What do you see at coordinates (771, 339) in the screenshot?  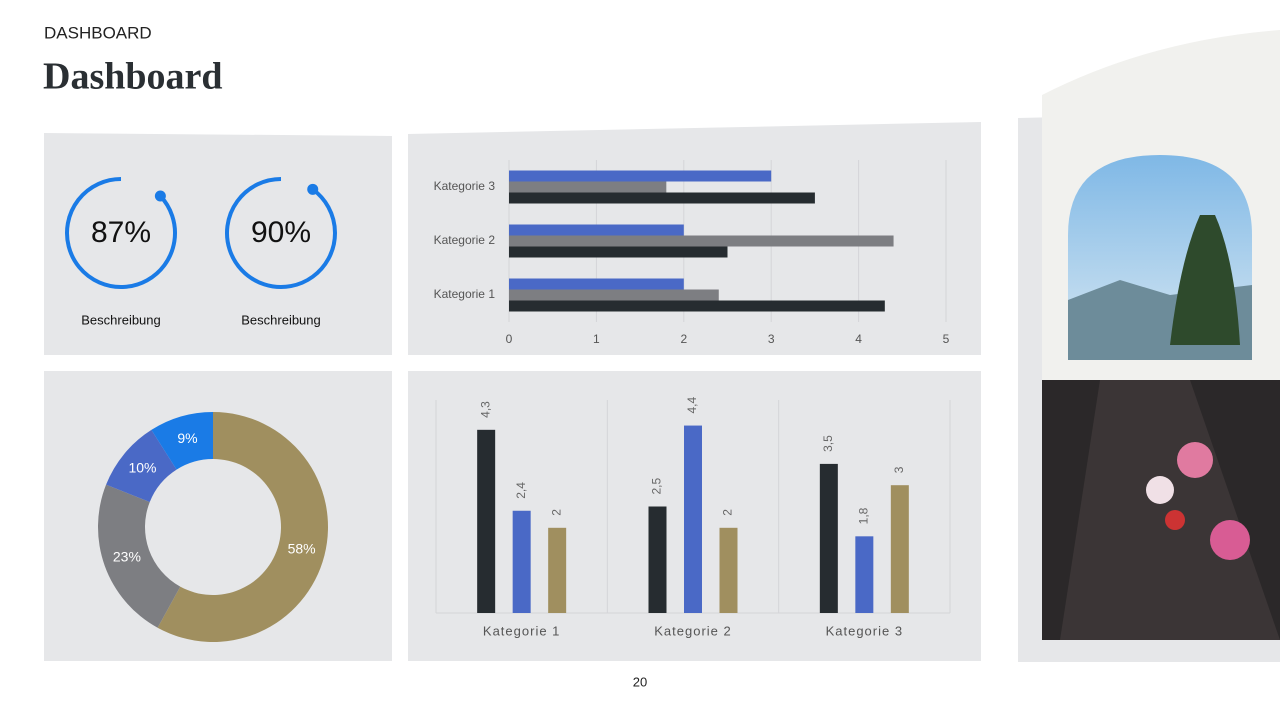 I see `x-tick-label: 3` at bounding box center [771, 339].